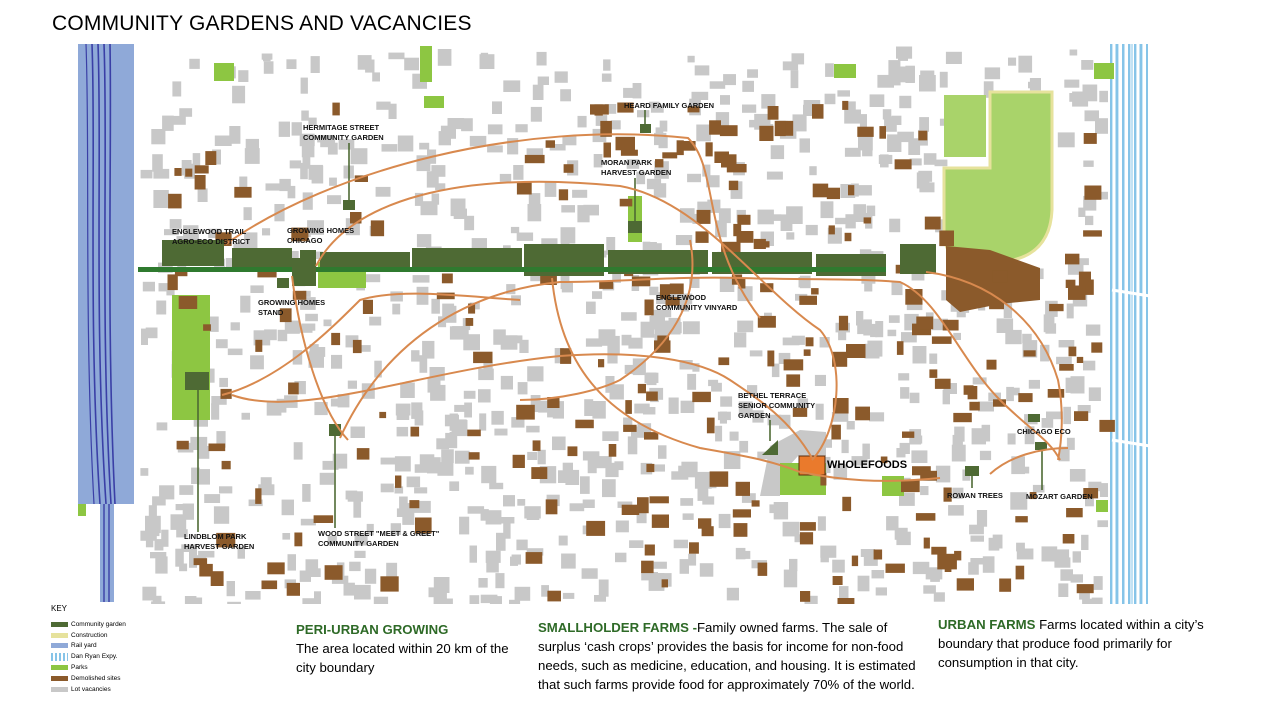 This screenshot has height=720, width=1280. Describe the element at coordinates (975, 495) in the screenshot. I see `label-rowan: ROWAN TREES` at that location.